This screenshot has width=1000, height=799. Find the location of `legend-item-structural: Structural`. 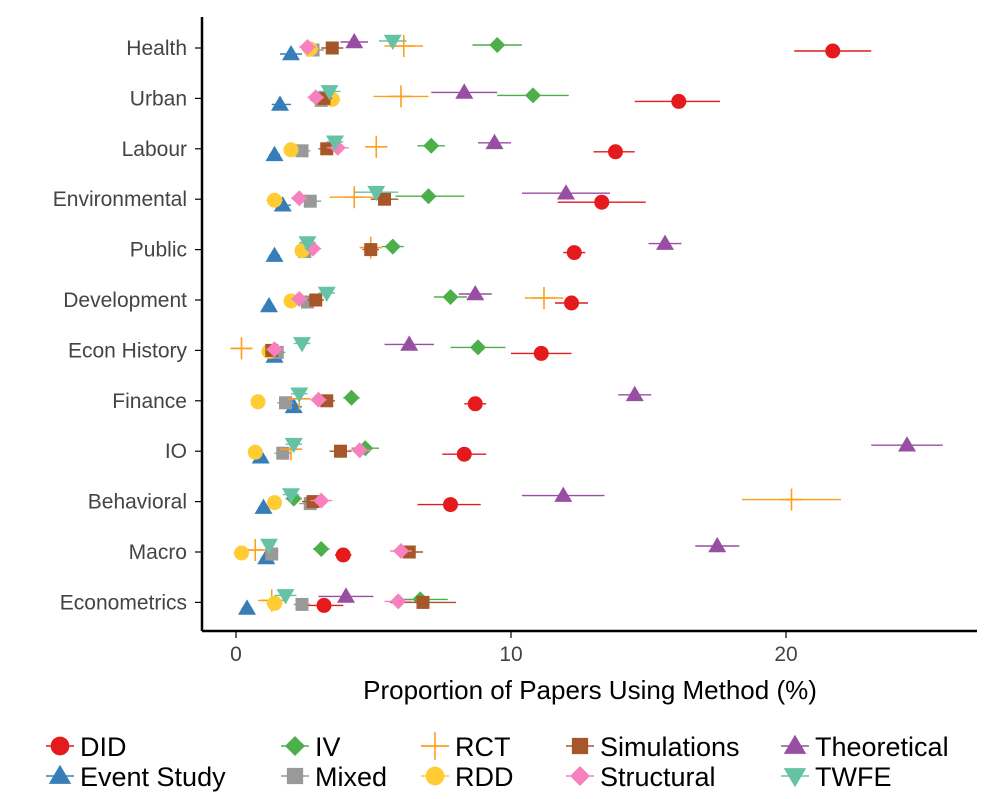

legend-item-structural: Structural is located at coordinates (641, 777).